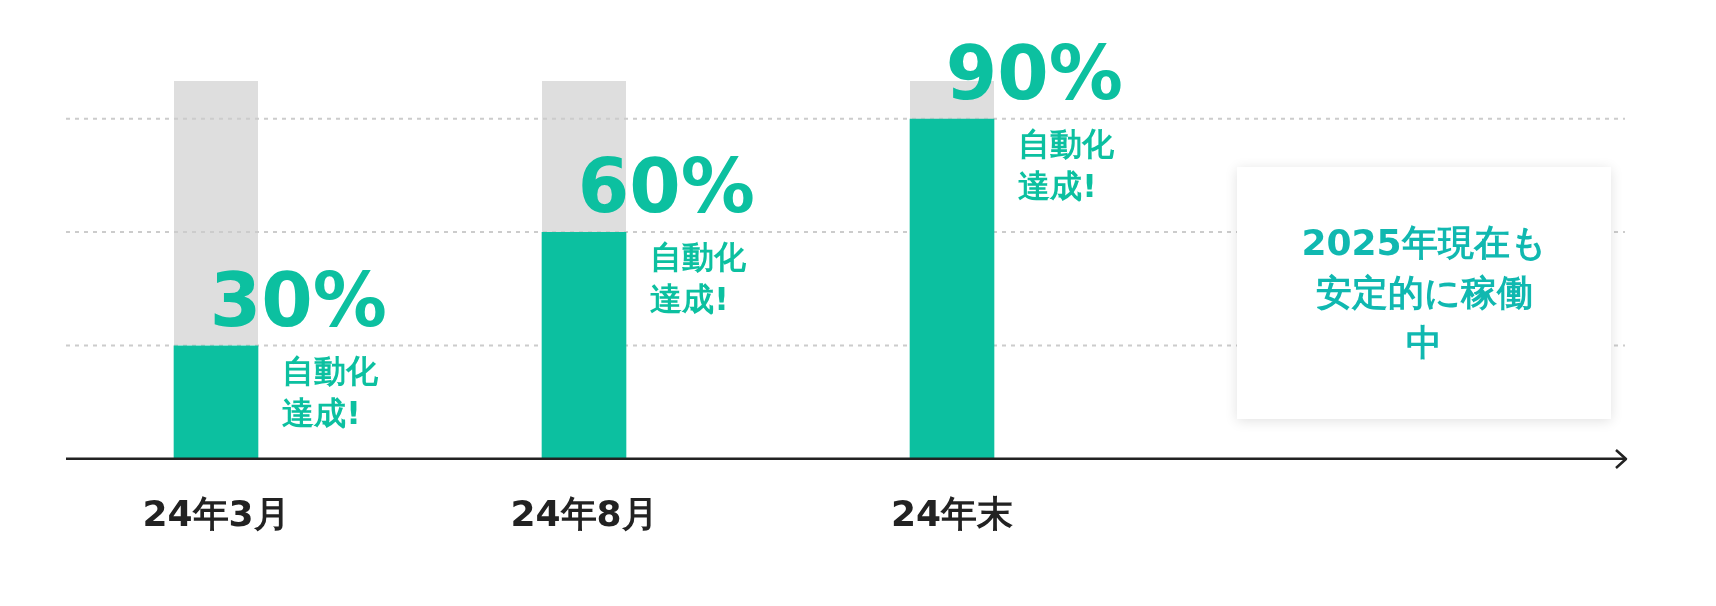 Image resolution: width=1716 pixels, height=606 pixels. What do you see at coordinates (952, 513) in the screenshot?
I see `x-tick-label: 24年末` at bounding box center [952, 513].